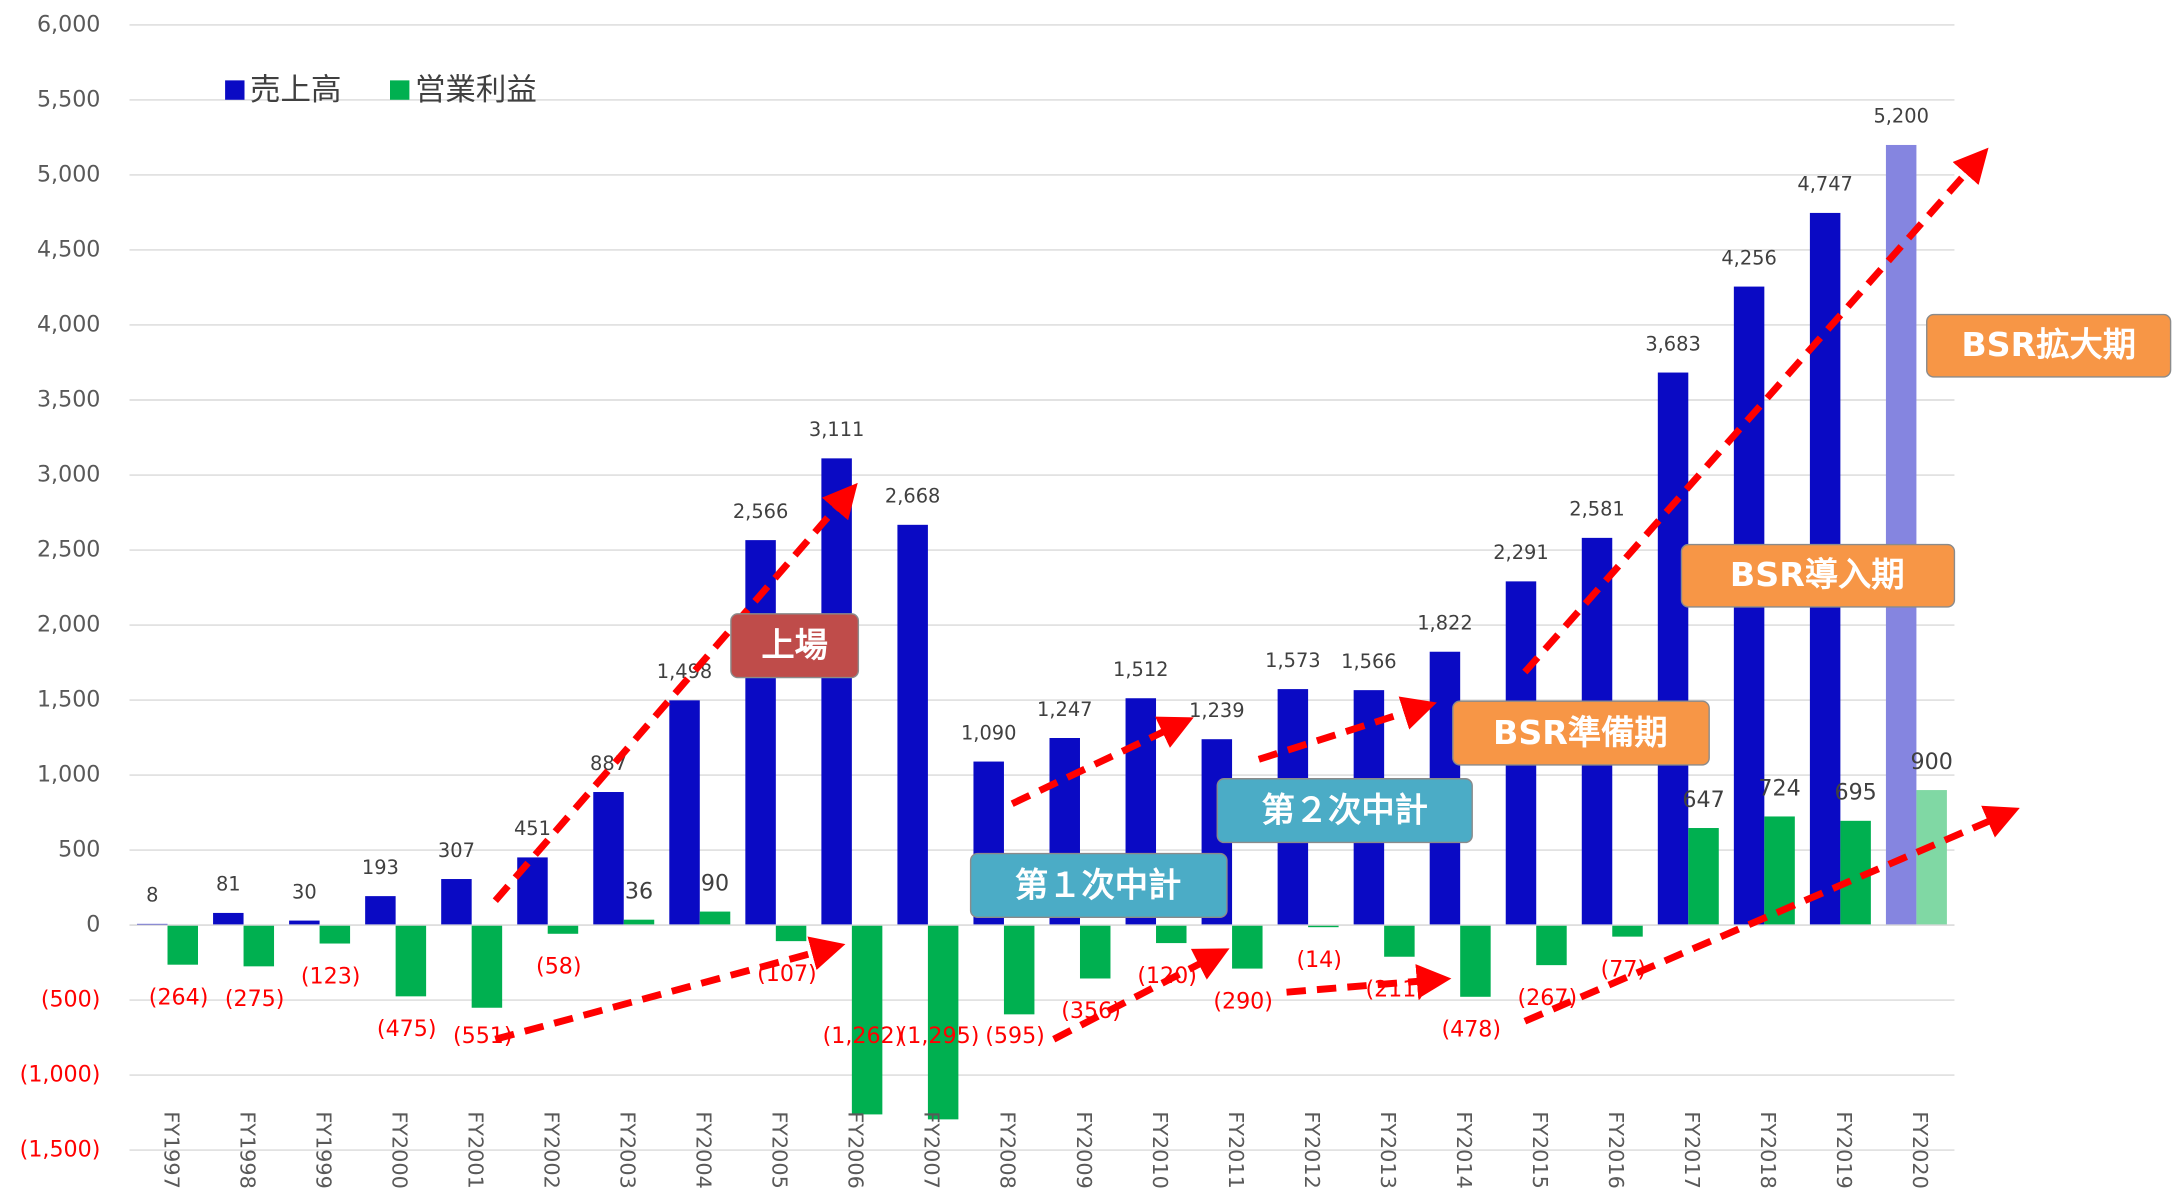 This screenshot has width=2174, height=1200. I want to click on x-tick-label: FY1998, so click(247, 1149).